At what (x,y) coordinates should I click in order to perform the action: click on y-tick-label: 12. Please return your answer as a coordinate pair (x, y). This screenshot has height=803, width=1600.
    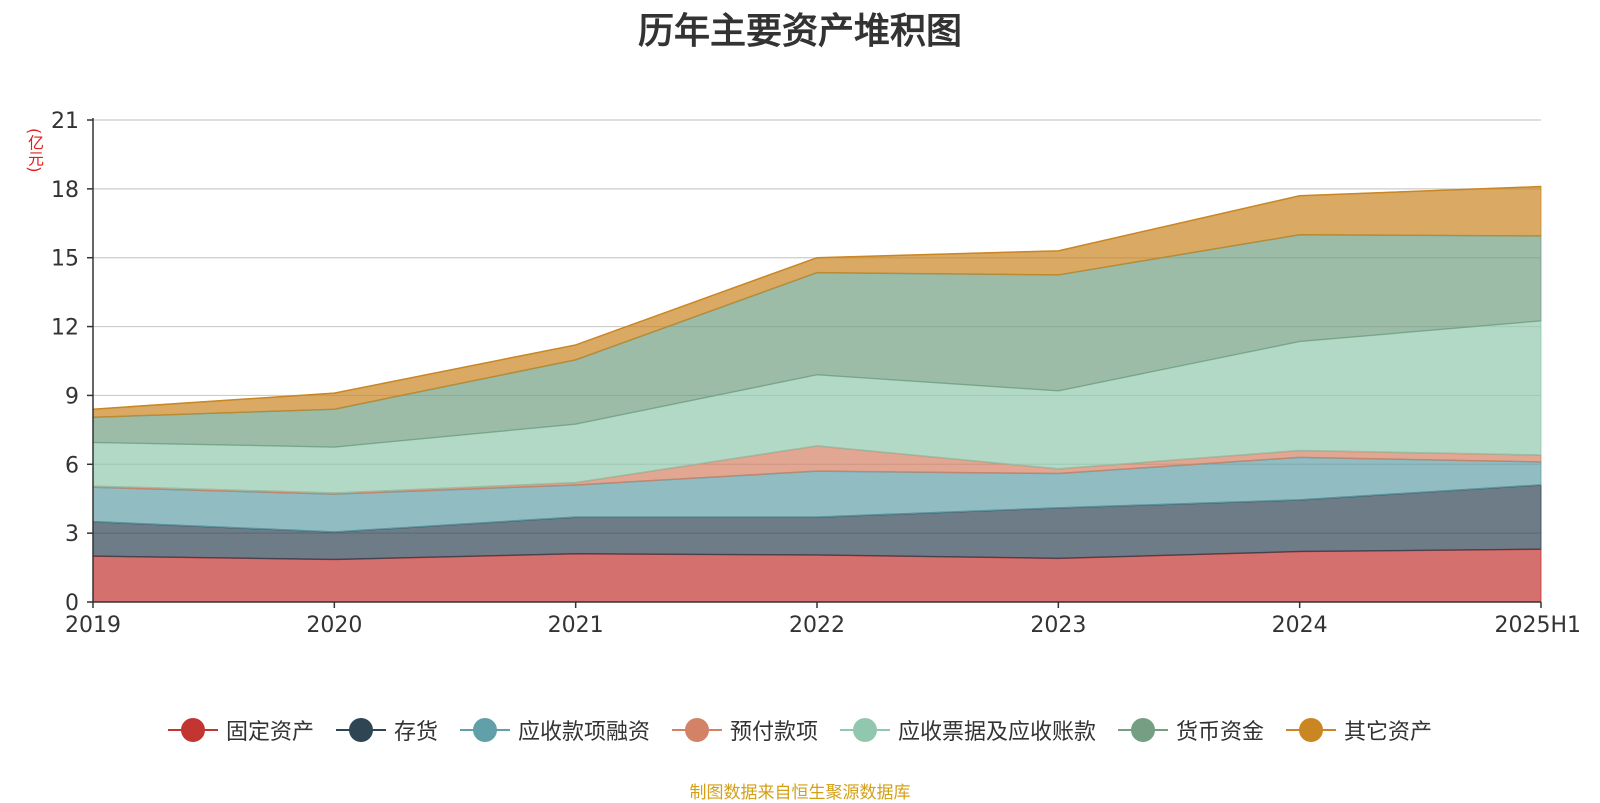
    Looking at the image, I should click on (65, 328).